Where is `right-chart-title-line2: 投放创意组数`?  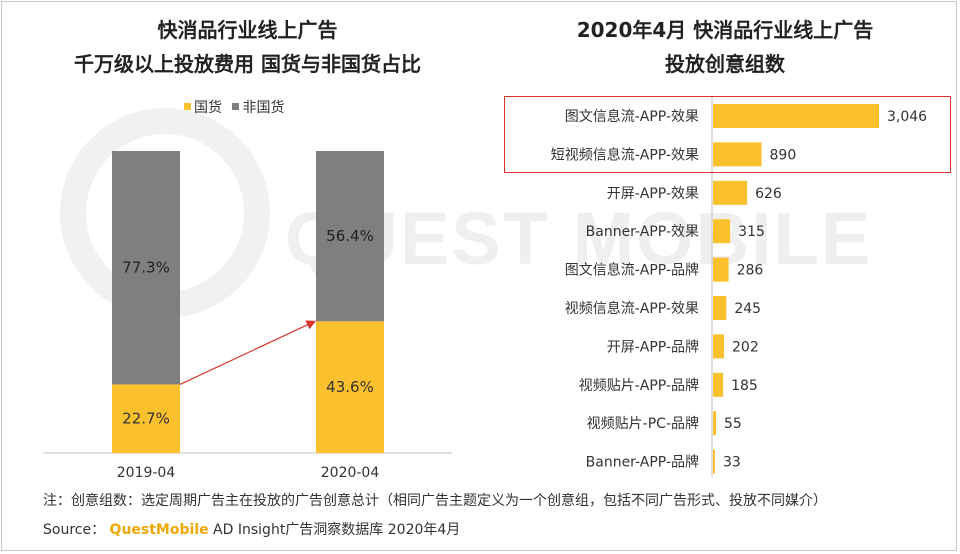 right-chart-title-line2: 投放创意组数 is located at coordinates (725, 64).